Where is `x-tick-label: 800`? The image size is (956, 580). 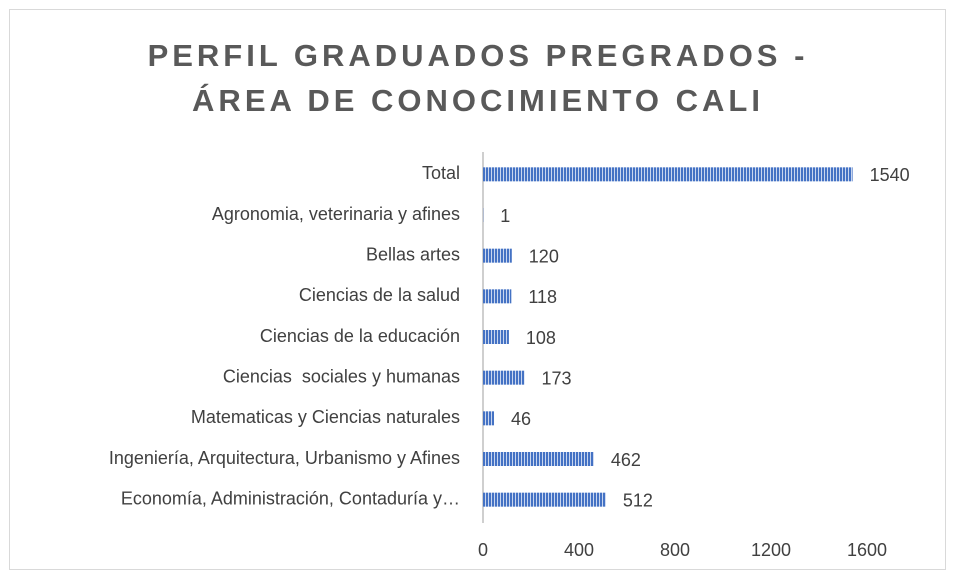
x-tick-label: 800 is located at coordinates (675, 550).